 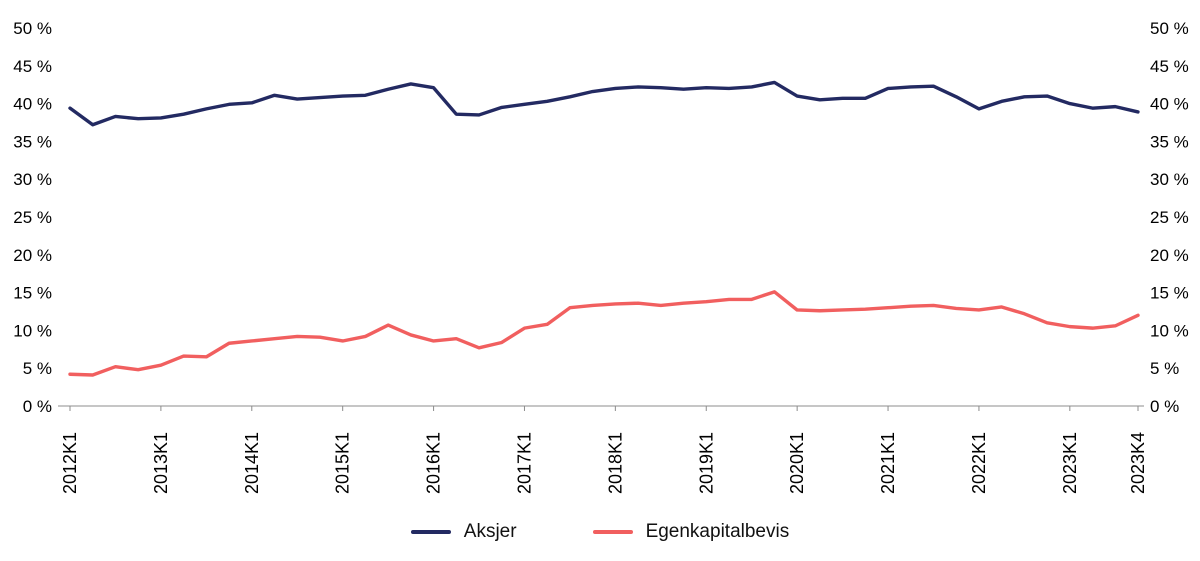 I want to click on y-tick-label-right: 15 %, so click(x=1169, y=293).